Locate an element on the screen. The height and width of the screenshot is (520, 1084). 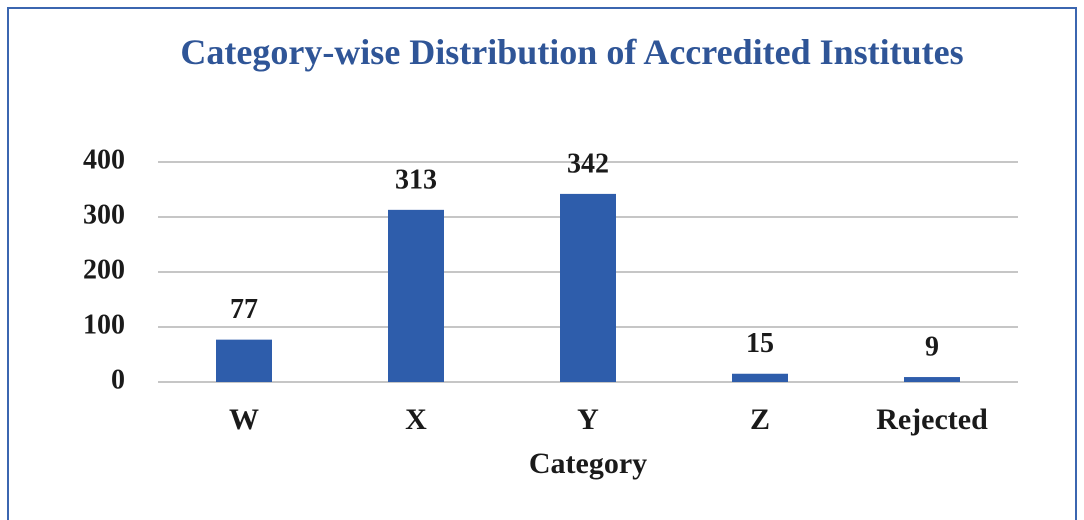
data-label: 9 is located at coordinates (932, 346).